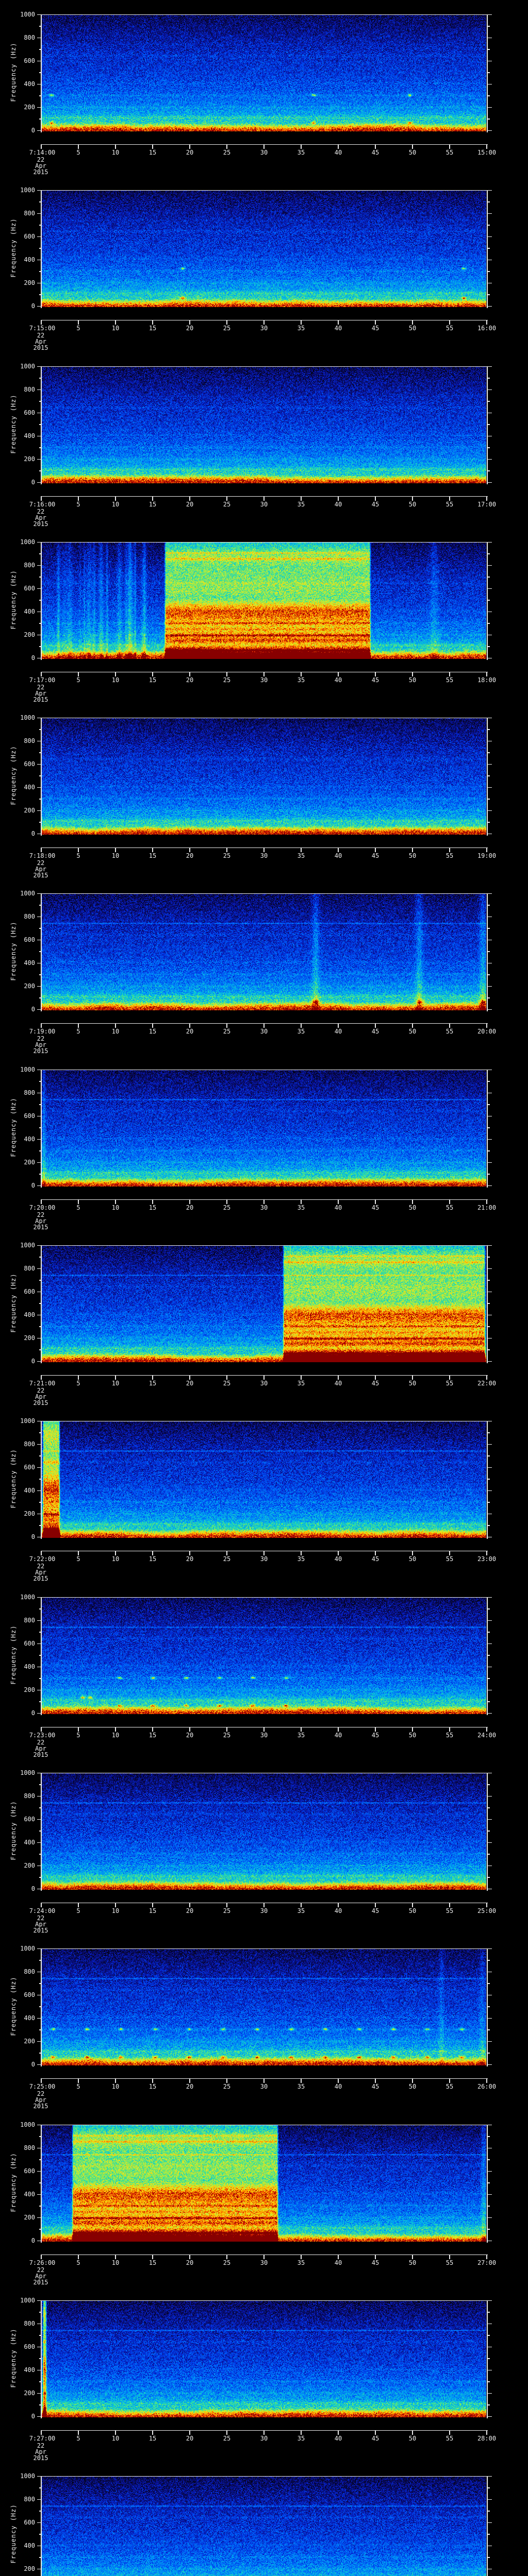 The height and width of the screenshot is (2576, 528). What do you see at coordinates (264, 1559) in the screenshot?
I see `x-tick-label: 30` at bounding box center [264, 1559].